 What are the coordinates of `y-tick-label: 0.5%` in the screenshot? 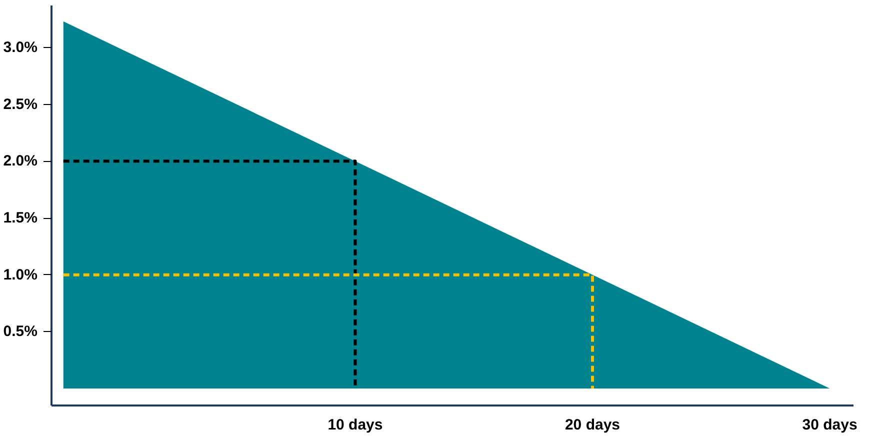 It's located at (20, 331).